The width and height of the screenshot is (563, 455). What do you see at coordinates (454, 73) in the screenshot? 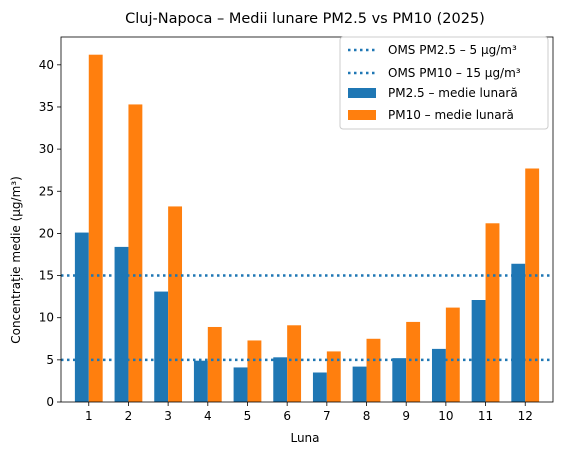
I see `legend-label-oms-pm10: OMS PM10 – 15 µg/m³` at bounding box center [454, 73].